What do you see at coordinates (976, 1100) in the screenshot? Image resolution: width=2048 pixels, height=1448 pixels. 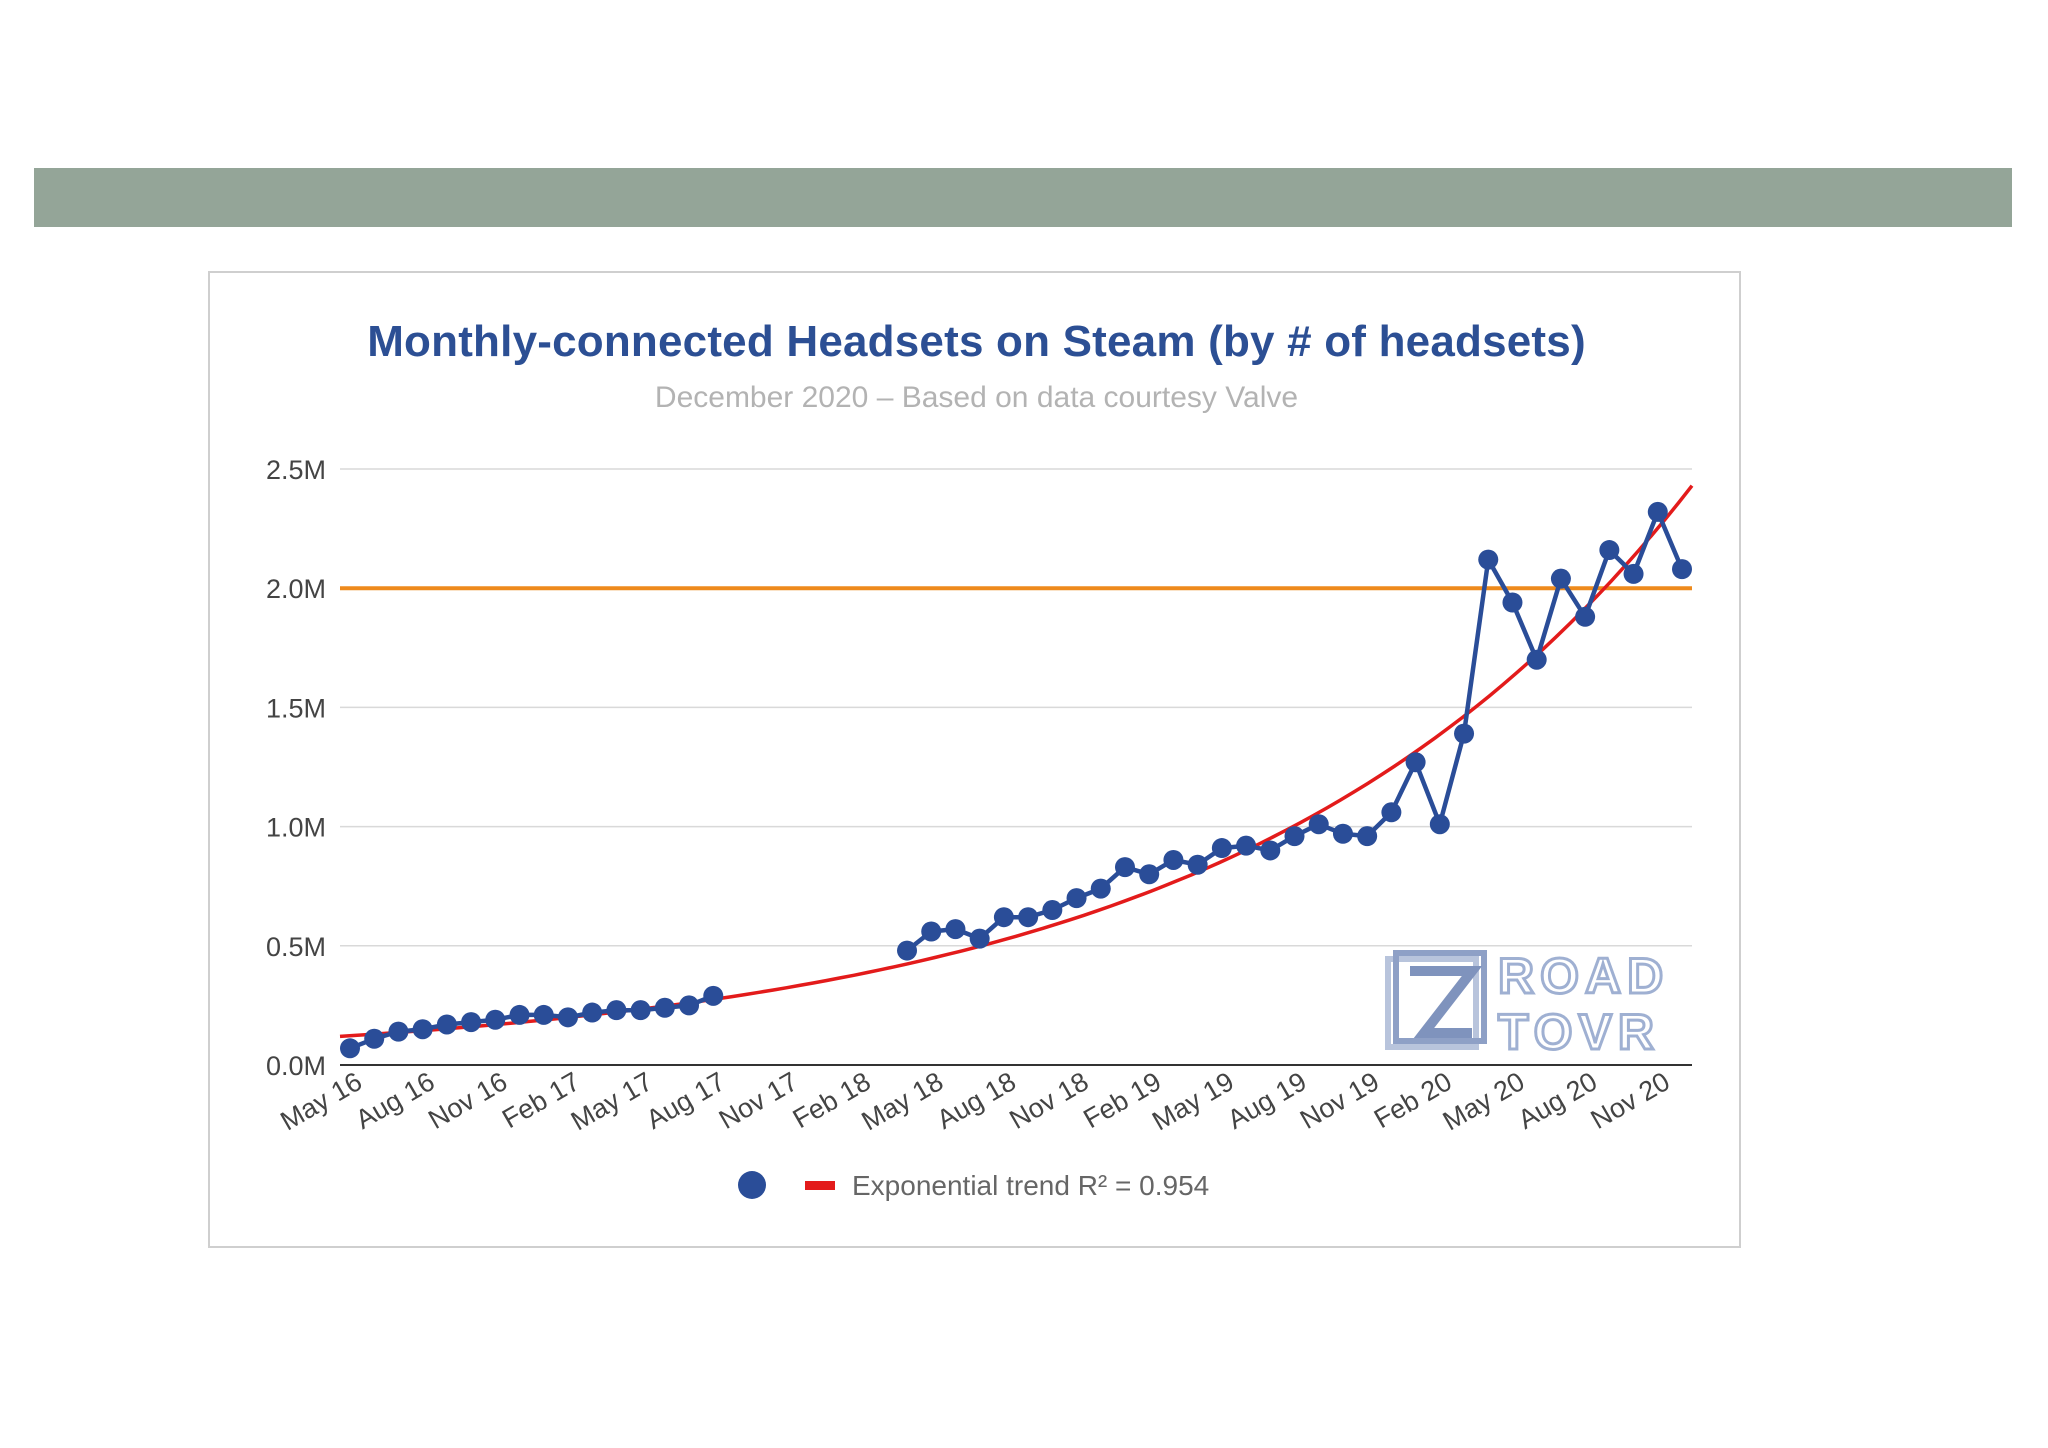 I see `x-tick-label: Aug 18` at bounding box center [976, 1100].